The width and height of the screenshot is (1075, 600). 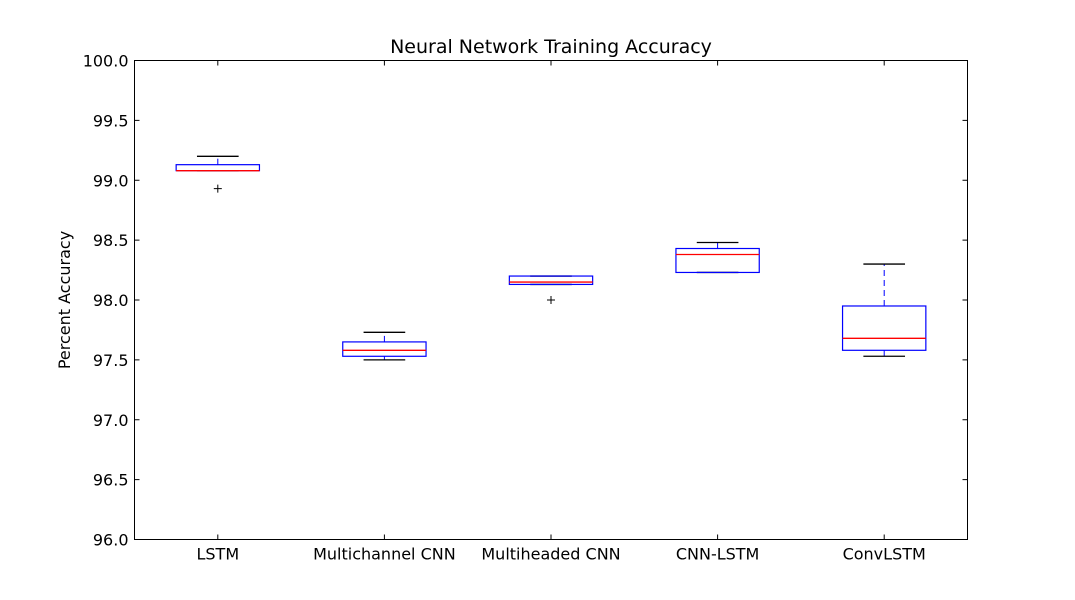 What do you see at coordinates (111, 300) in the screenshot?
I see `y-tick-label: 98.0` at bounding box center [111, 300].